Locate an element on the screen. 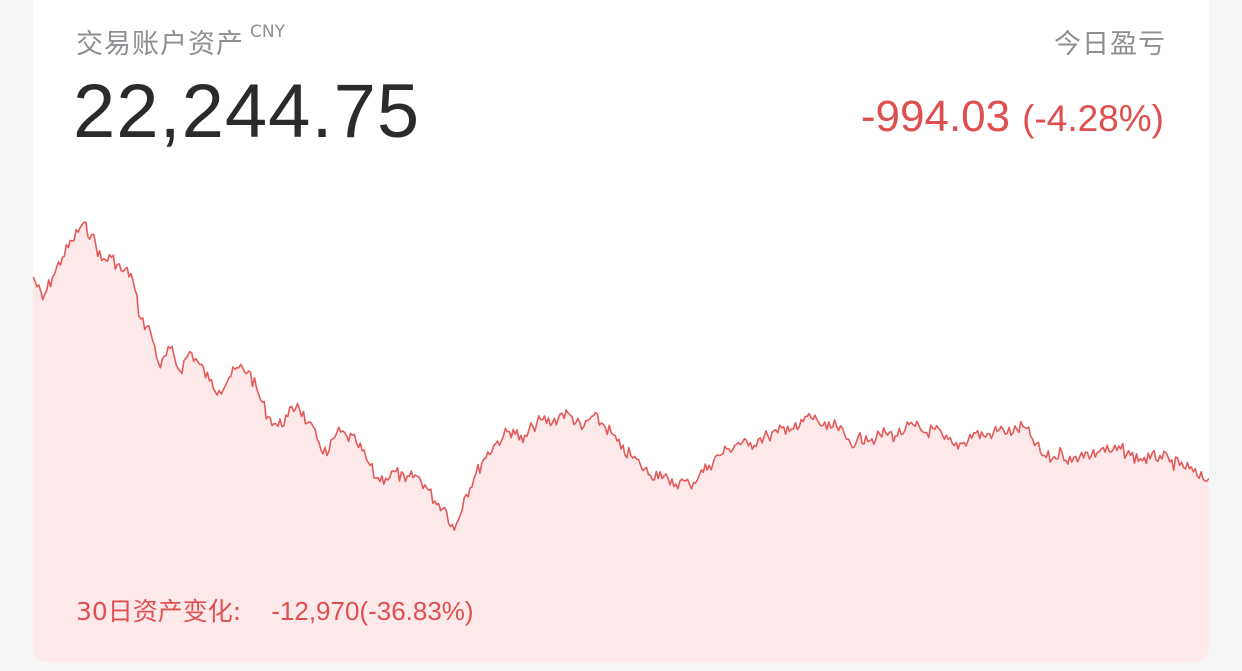 Image resolution: width=1242 pixels, height=671 pixels. daily-pnl-percent: (-4.28%) is located at coordinates (1093, 118).